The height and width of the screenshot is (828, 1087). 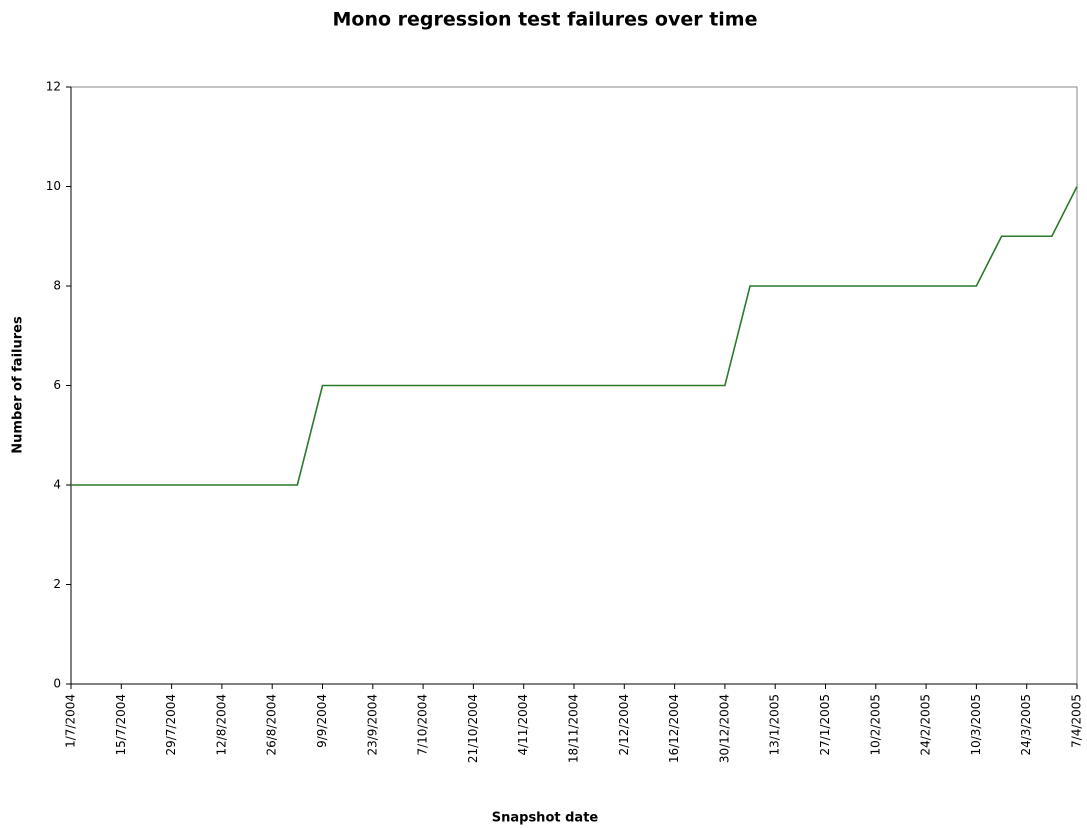 I want to click on chart-title: Mono regression test failures over time, so click(x=545, y=20).